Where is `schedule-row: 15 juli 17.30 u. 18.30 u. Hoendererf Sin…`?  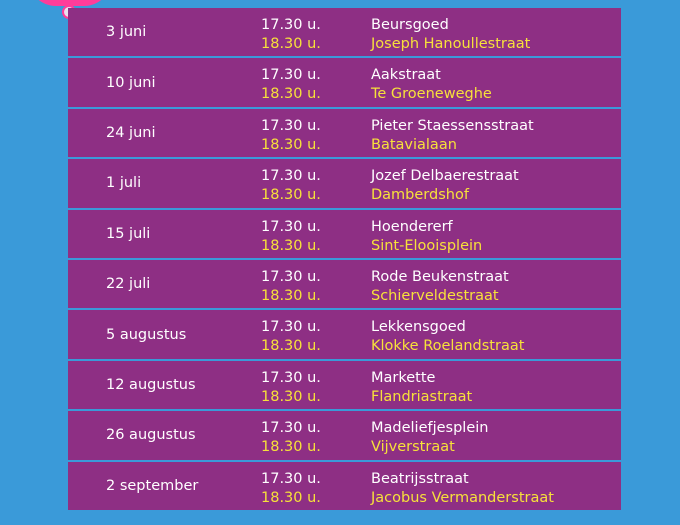
schedule-row: 15 juli 17.30 u. 18.30 u. Hoendererf Sin… is located at coordinates (344, 234).